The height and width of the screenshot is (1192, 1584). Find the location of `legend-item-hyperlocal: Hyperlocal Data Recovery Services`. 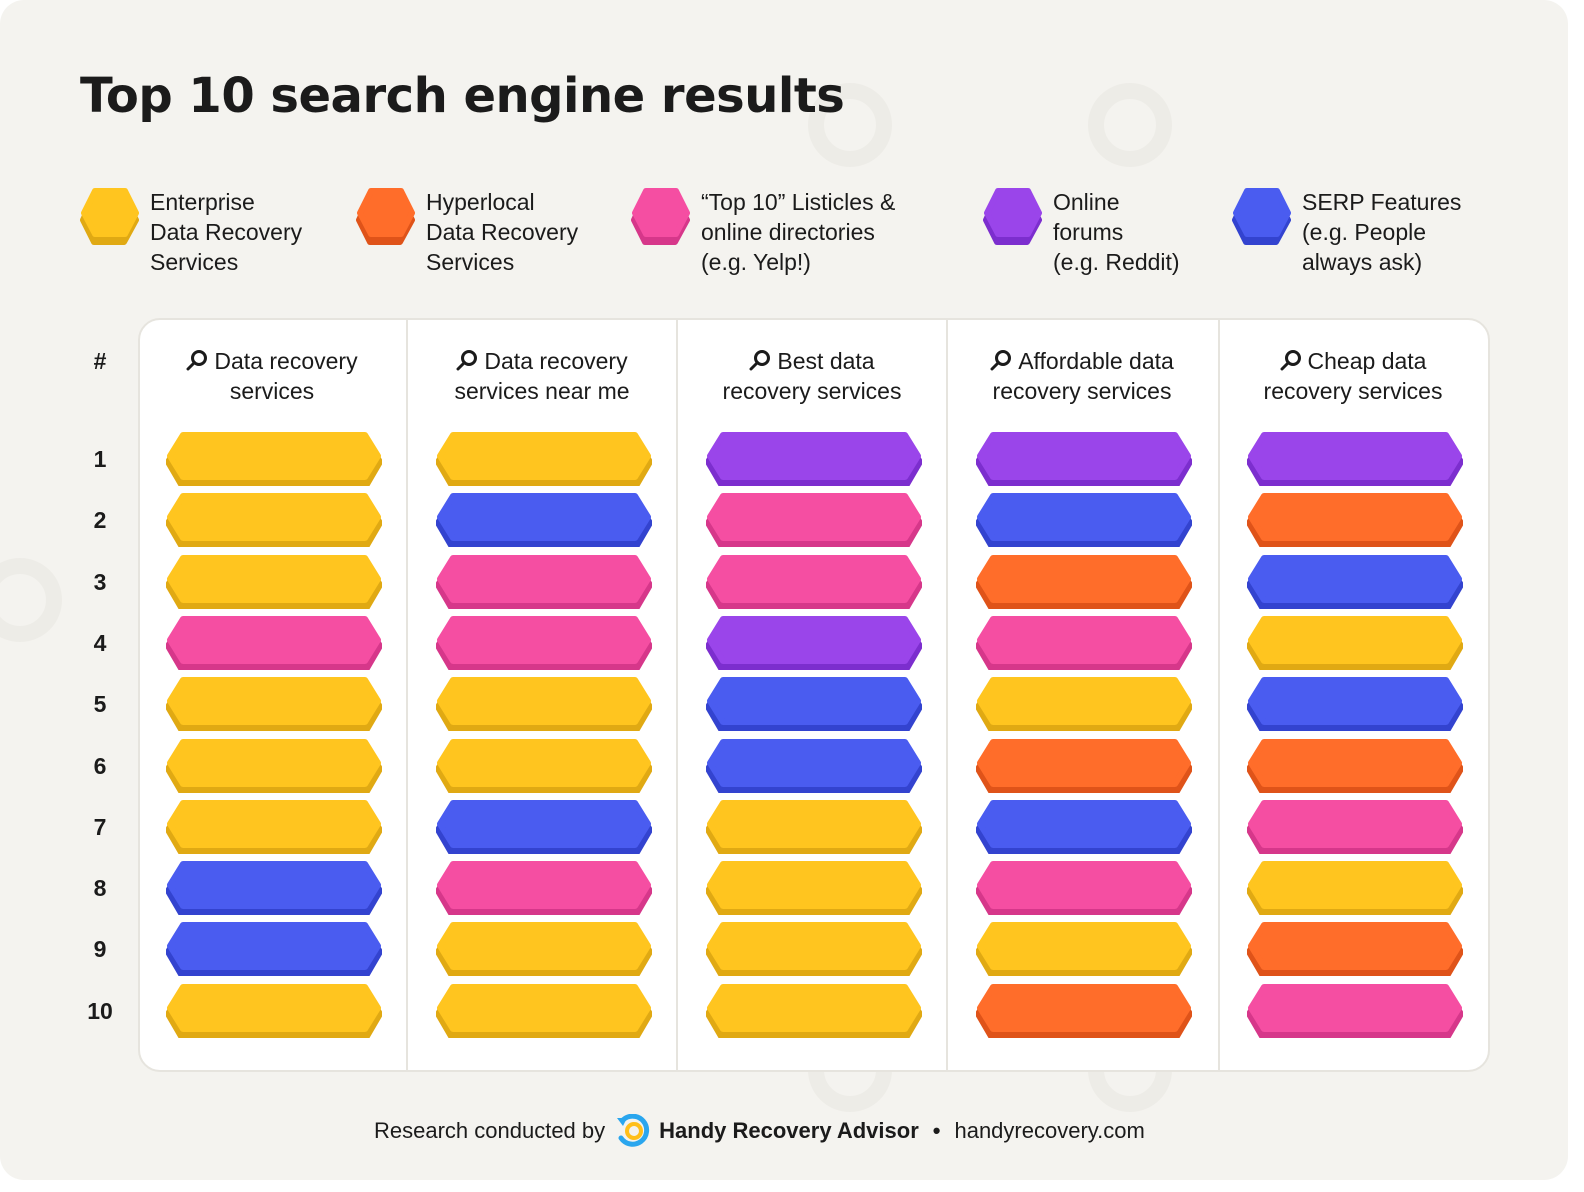

legend-item-hyperlocal: Hyperlocal Data Recovery Services is located at coordinates (486, 231).